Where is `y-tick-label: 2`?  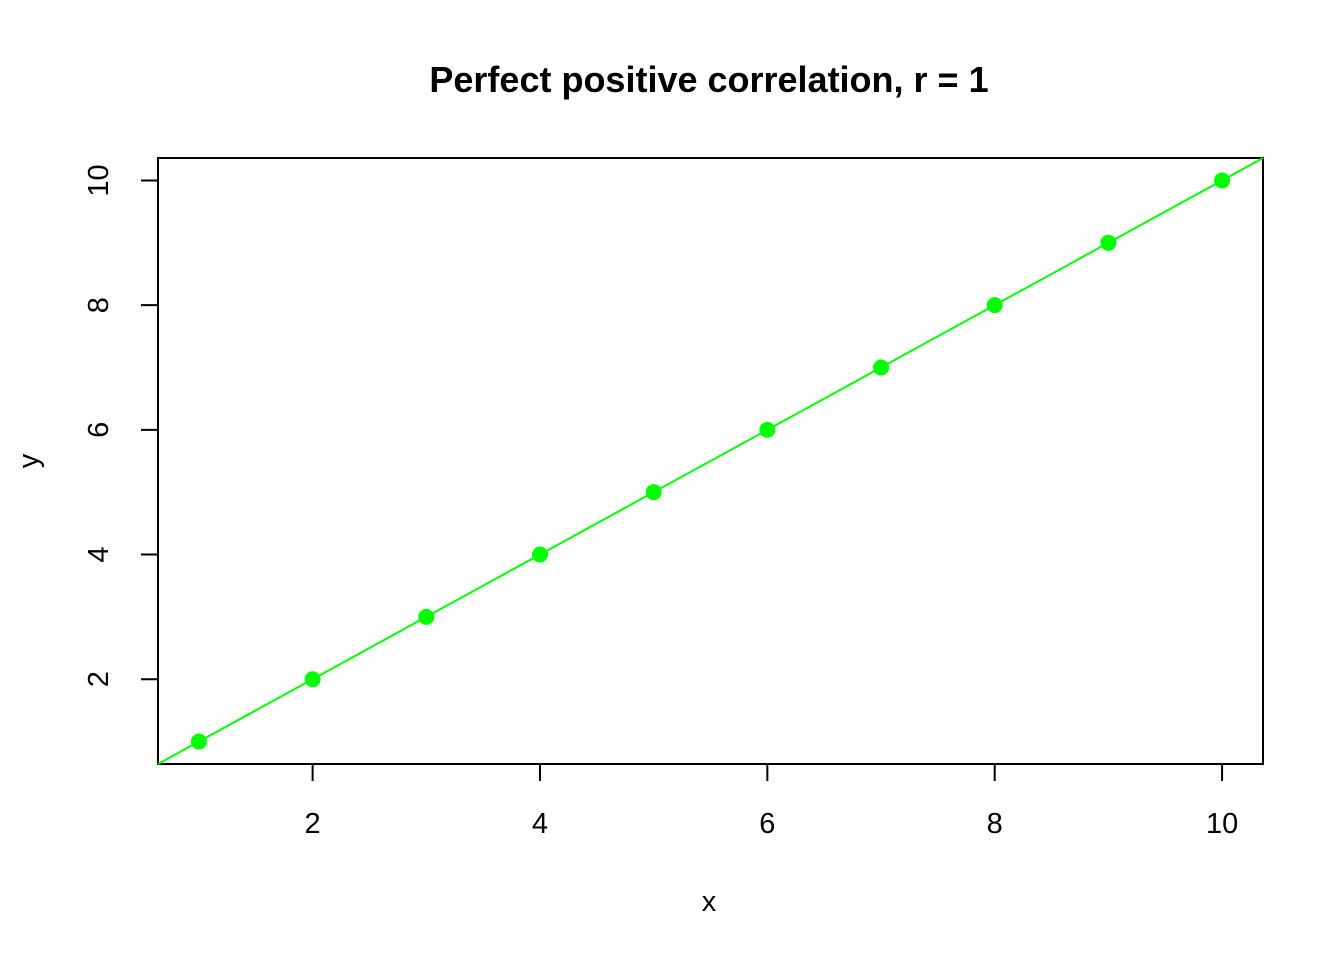 y-tick-label: 2 is located at coordinates (99, 679).